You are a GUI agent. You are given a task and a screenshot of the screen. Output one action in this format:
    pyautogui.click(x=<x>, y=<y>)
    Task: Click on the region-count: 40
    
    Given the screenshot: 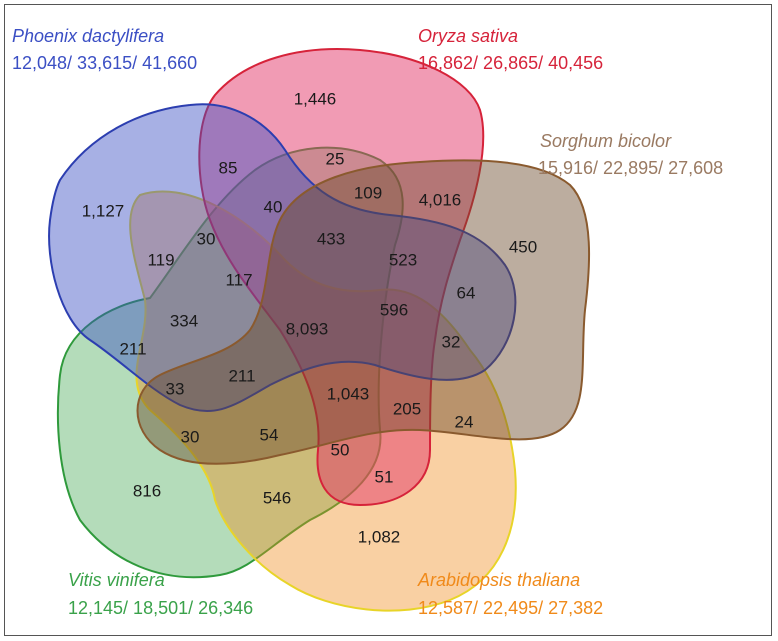 What is the action you would take?
    pyautogui.click(x=273, y=206)
    